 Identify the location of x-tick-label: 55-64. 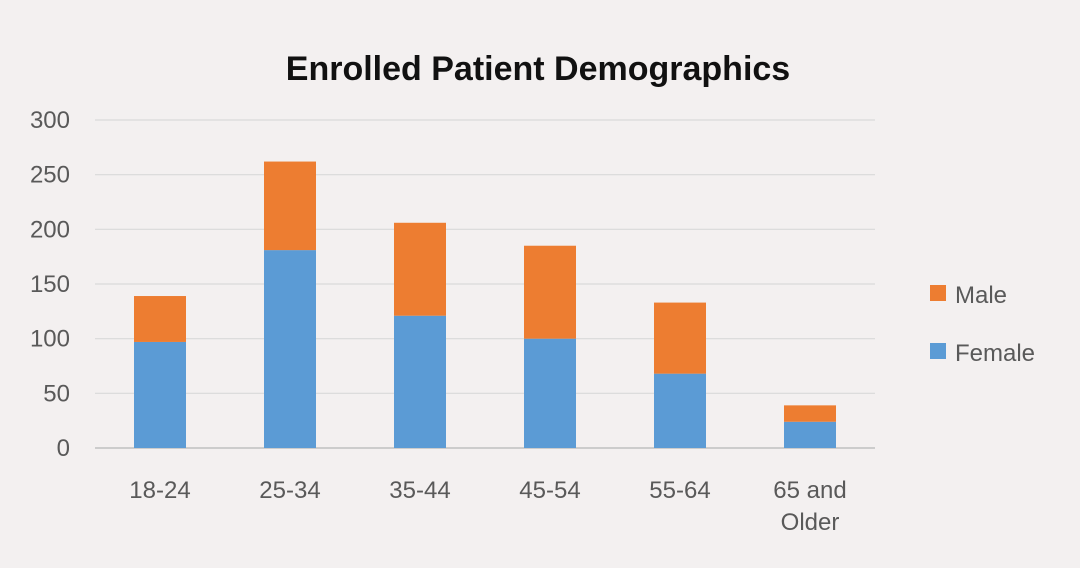
(679, 490).